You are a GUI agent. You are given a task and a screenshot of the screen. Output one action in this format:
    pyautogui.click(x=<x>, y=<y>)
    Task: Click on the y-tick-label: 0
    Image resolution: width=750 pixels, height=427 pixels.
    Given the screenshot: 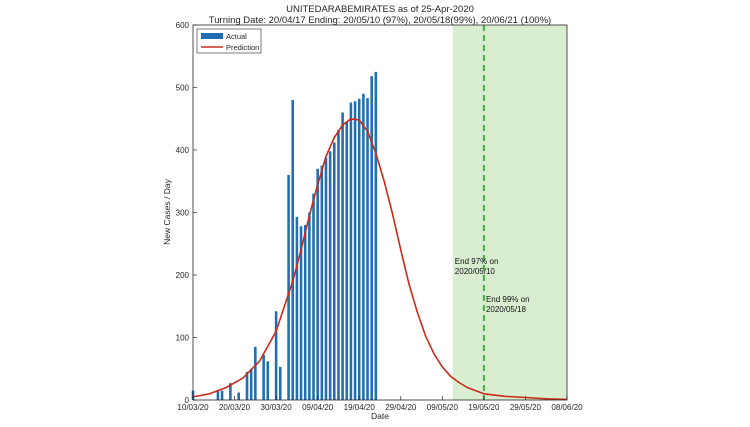 What is the action you would take?
    pyautogui.click(x=187, y=400)
    